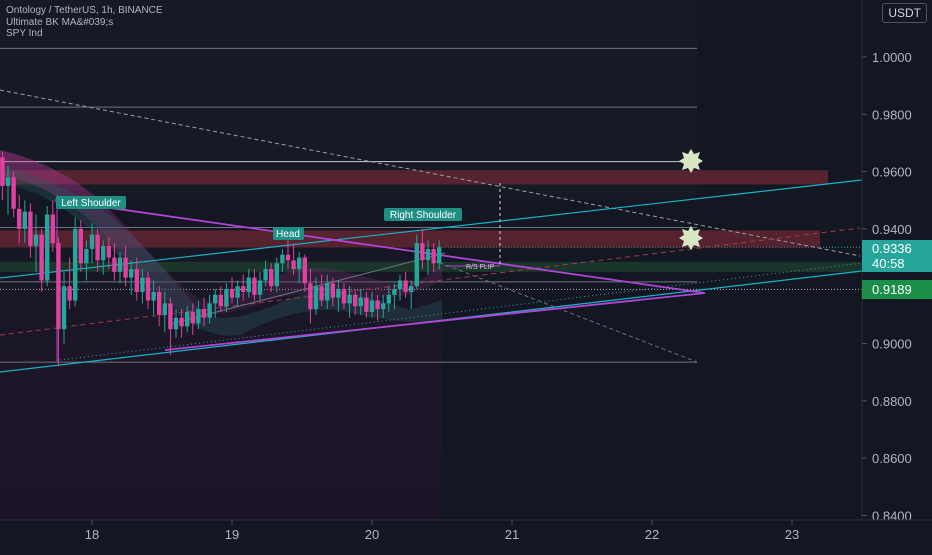 The height and width of the screenshot is (555, 932). What do you see at coordinates (442, 531) in the screenshot?
I see `time-axis-ticks: 18 19 20 21 22 23` at bounding box center [442, 531].